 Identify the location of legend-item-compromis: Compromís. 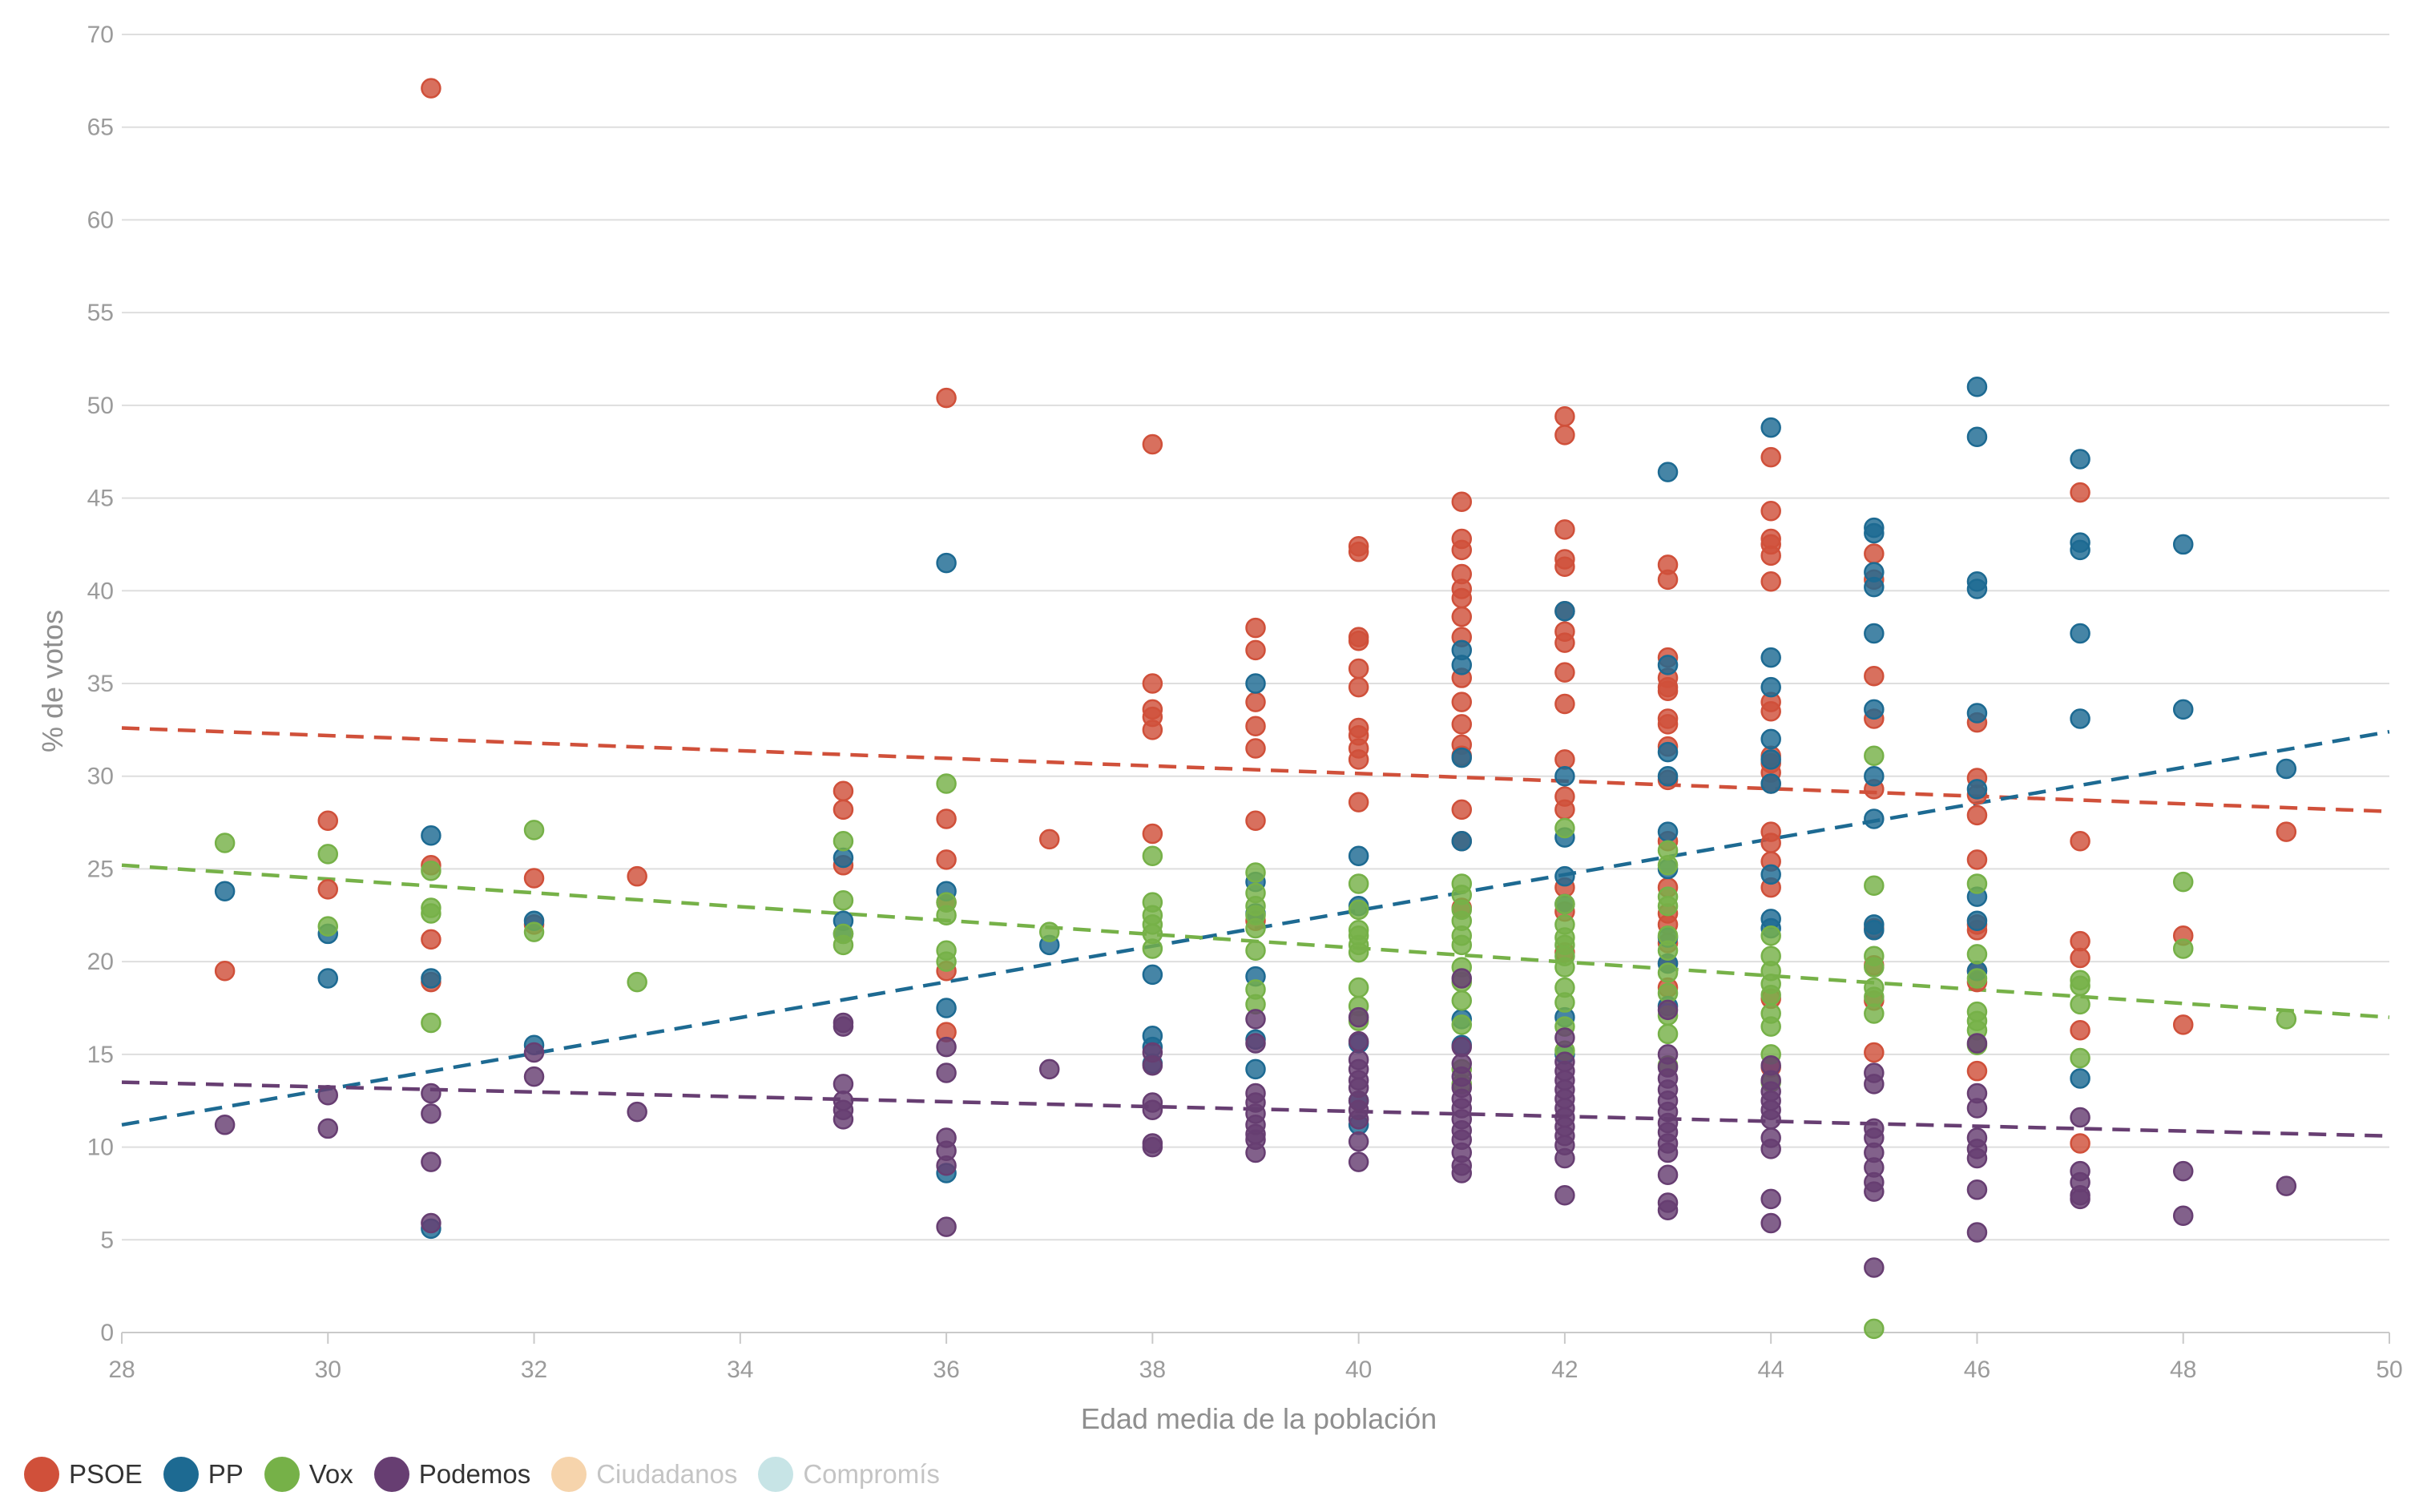
(849, 1474).